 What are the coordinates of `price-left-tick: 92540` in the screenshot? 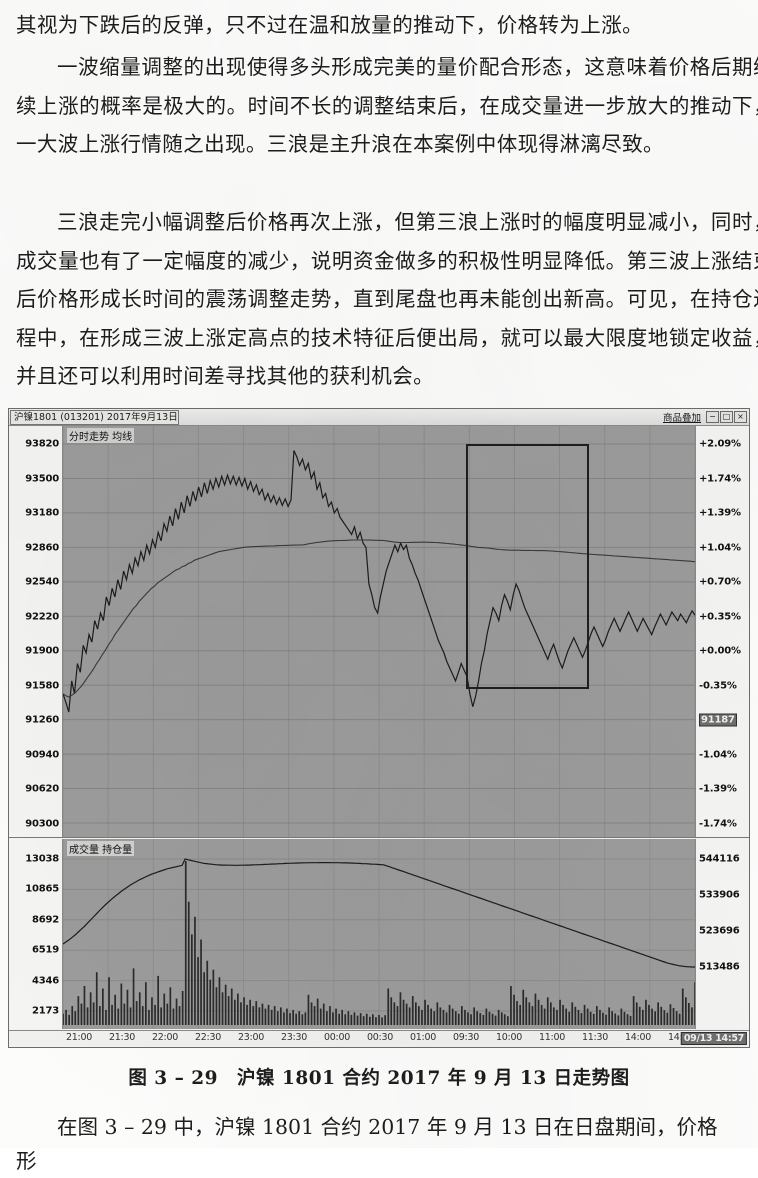 It's located at (42, 582).